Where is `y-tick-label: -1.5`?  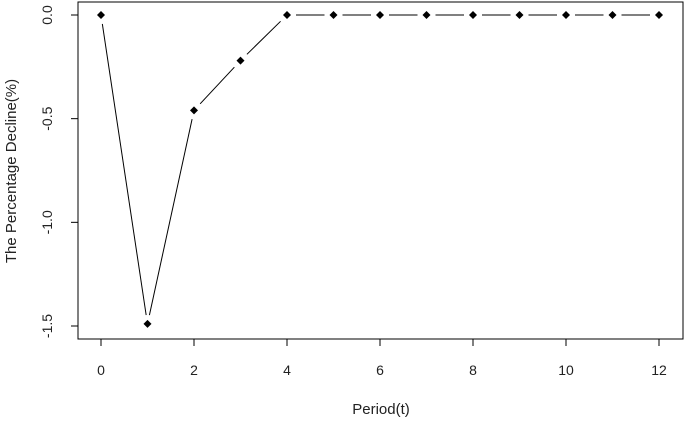
y-tick-label: -1.5 is located at coordinates (47, 326).